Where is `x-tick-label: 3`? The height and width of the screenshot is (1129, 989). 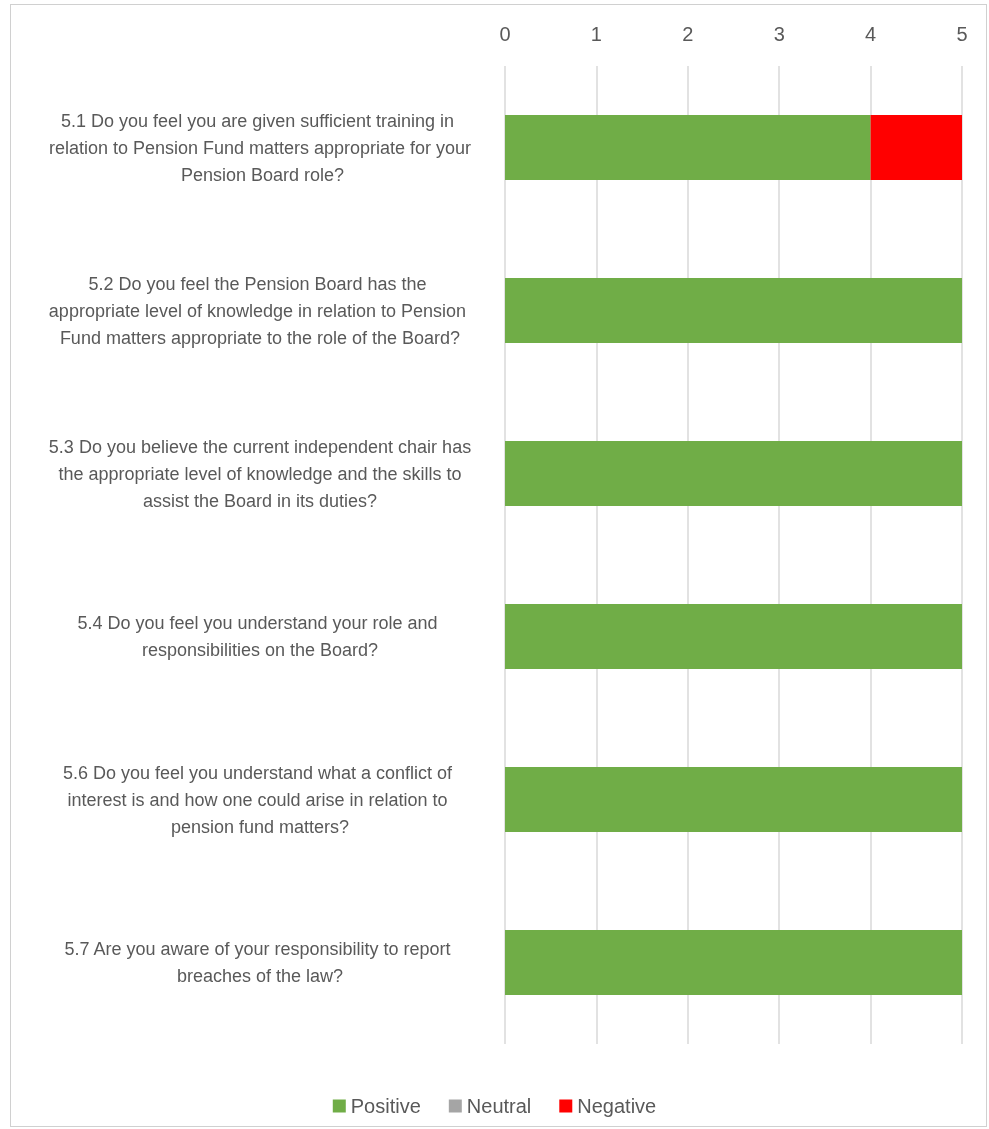 x-tick-label: 3 is located at coordinates (779, 34).